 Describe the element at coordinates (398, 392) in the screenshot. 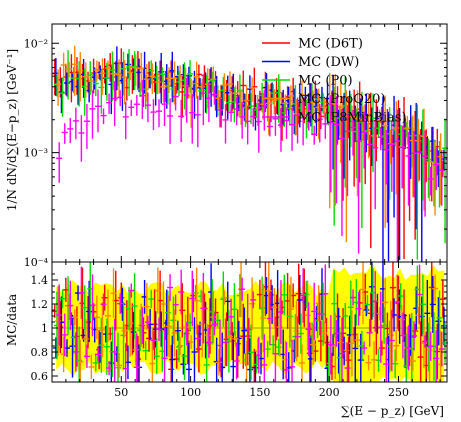

I see `x-tick-label: 250` at that location.